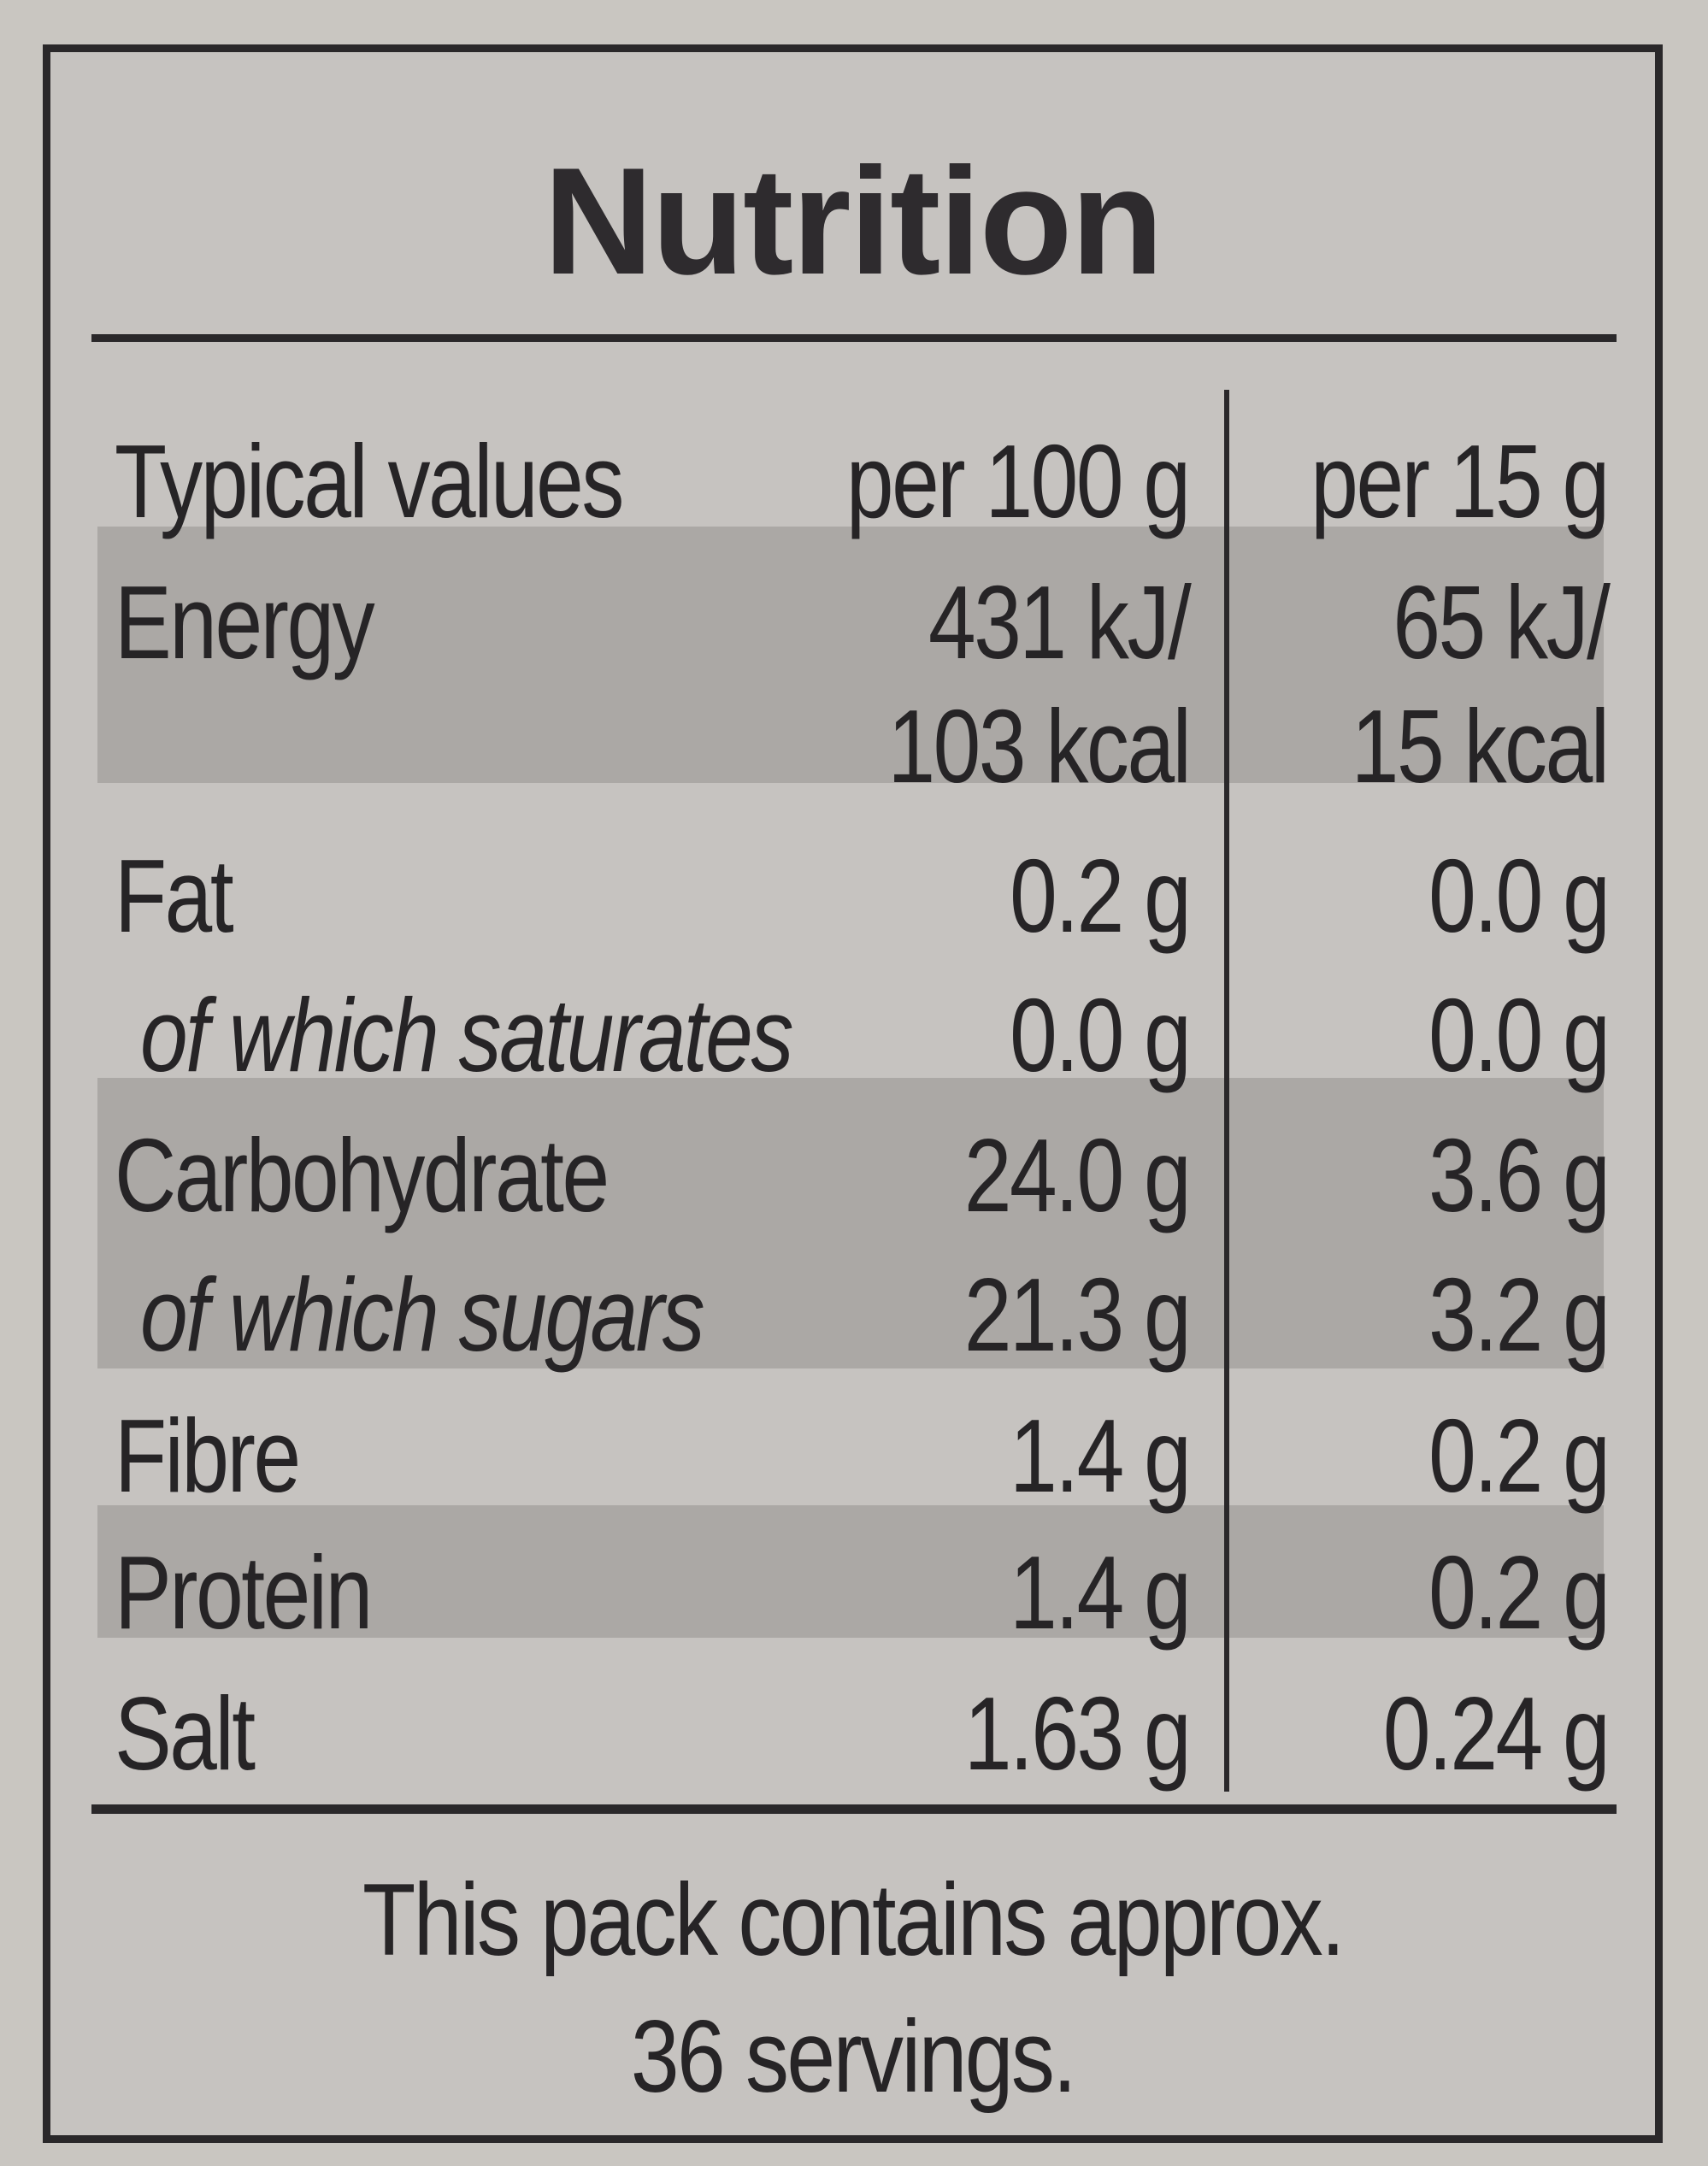 The image size is (1708, 2166). Describe the element at coordinates (853, 221) in the screenshot. I see `label-title: Nutrition` at that location.